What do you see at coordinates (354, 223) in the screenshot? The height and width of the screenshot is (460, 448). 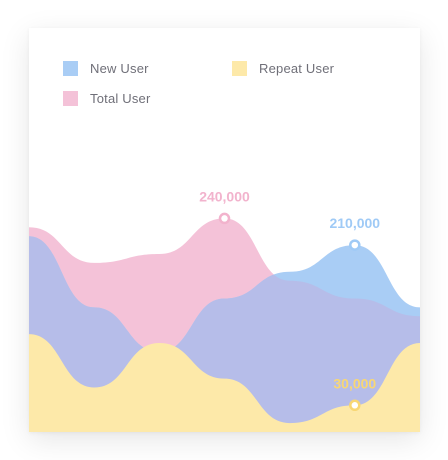 I see `data-label-new-user: 210,000` at bounding box center [354, 223].